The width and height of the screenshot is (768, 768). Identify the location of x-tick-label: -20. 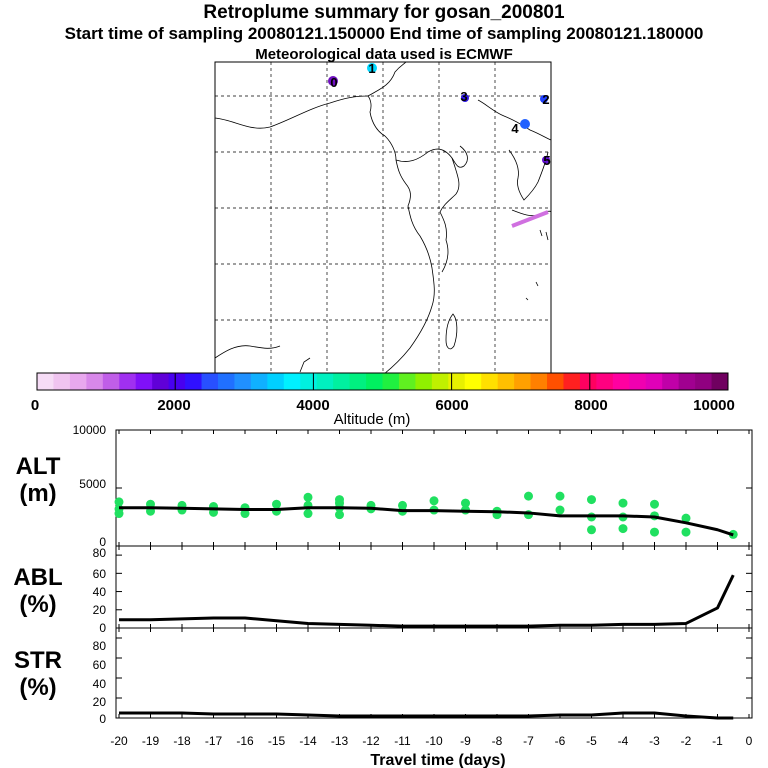
(119, 741).